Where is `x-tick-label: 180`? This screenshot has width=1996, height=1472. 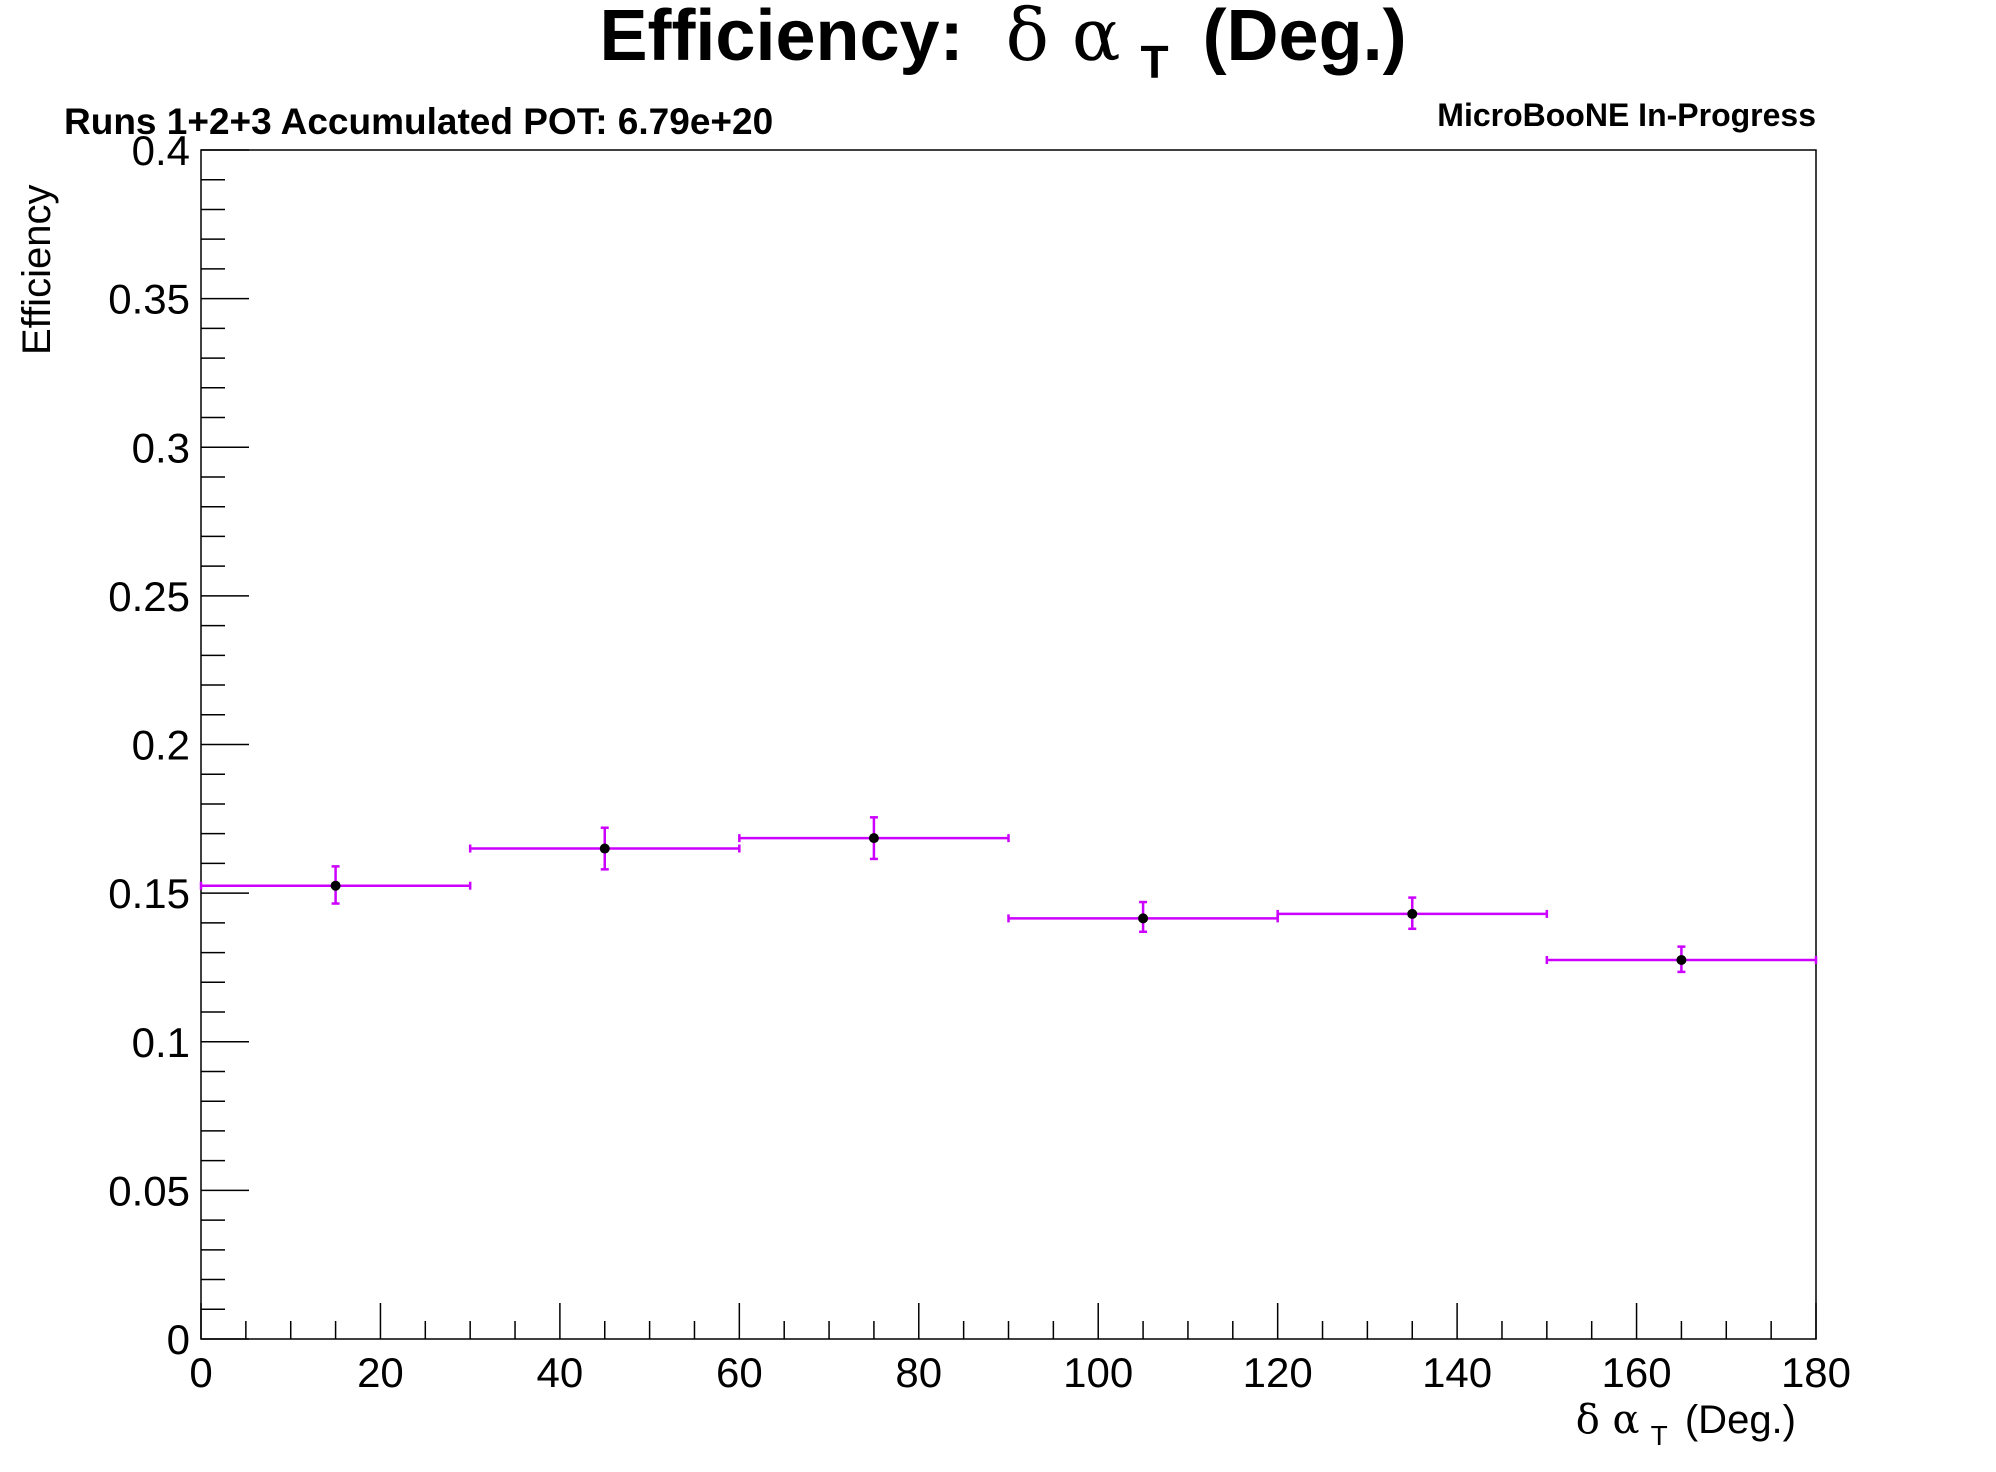 x-tick-label: 180 is located at coordinates (1816, 1372).